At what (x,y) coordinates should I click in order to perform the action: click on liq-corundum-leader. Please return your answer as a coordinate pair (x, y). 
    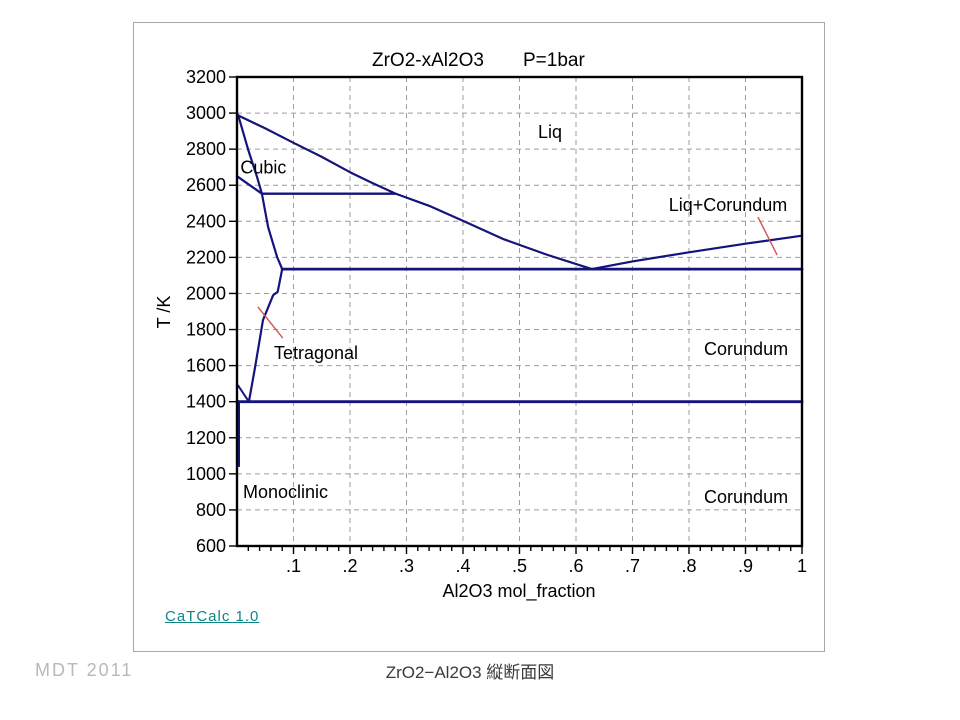
    Looking at the image, I should click on (767, 236).